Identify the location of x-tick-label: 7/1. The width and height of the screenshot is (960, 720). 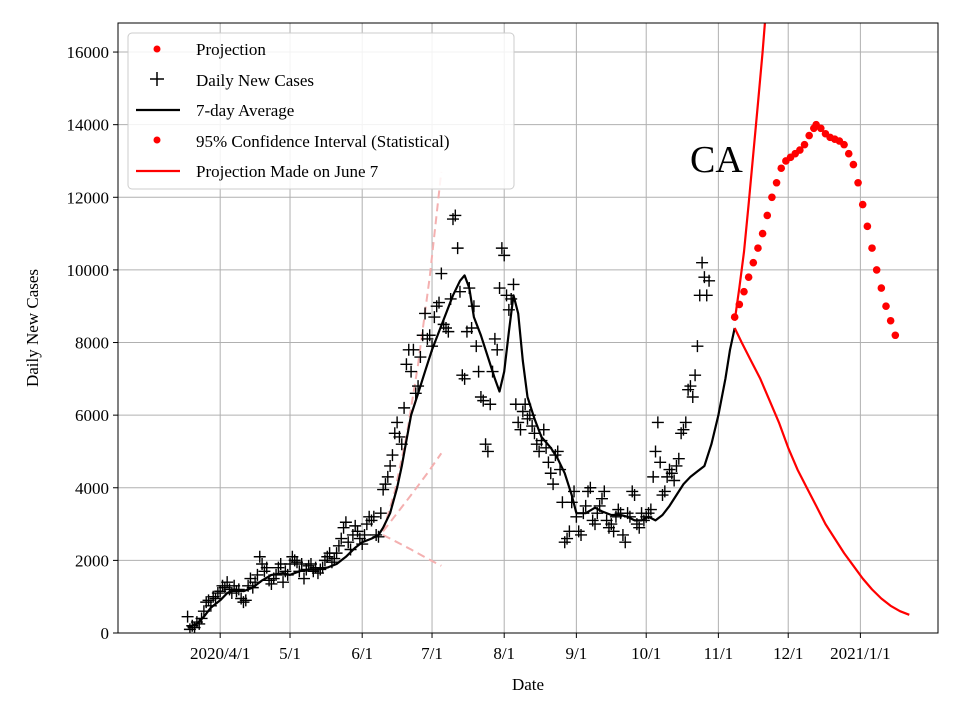
(432, 653).